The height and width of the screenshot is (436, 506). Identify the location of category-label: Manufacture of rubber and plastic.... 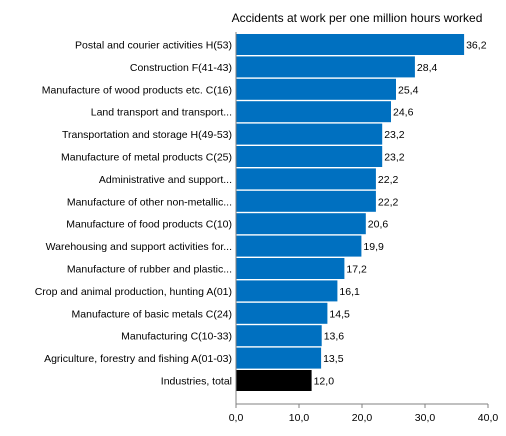
(149, 270).